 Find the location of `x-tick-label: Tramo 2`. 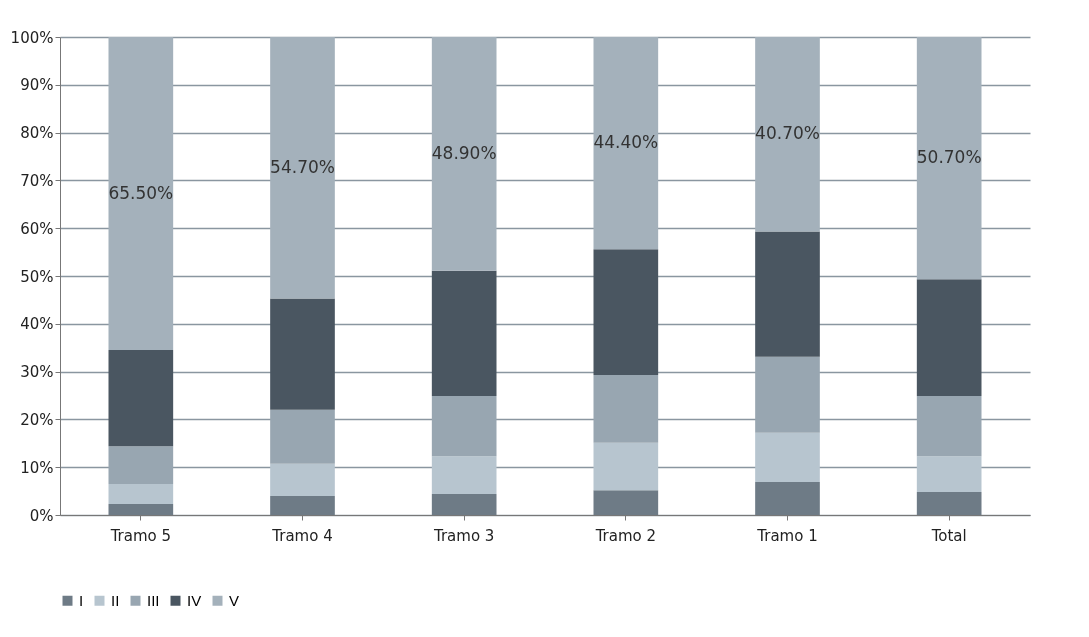

x-tick-label: Tramo 2 is located at coordinates (625, 535).